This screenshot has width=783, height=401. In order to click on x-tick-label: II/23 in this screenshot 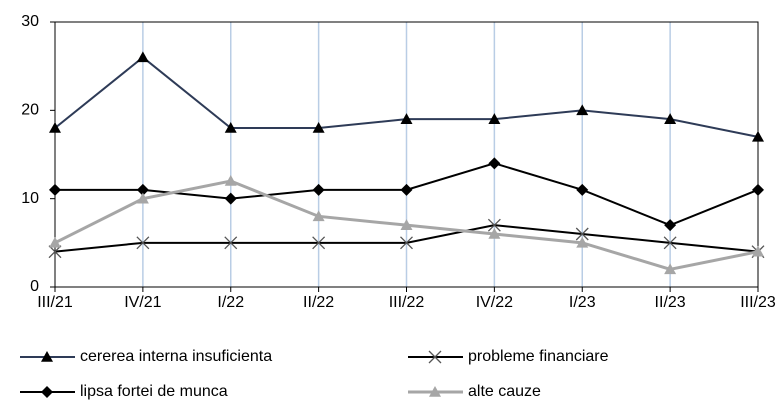, I will do `click(670, 302)`.